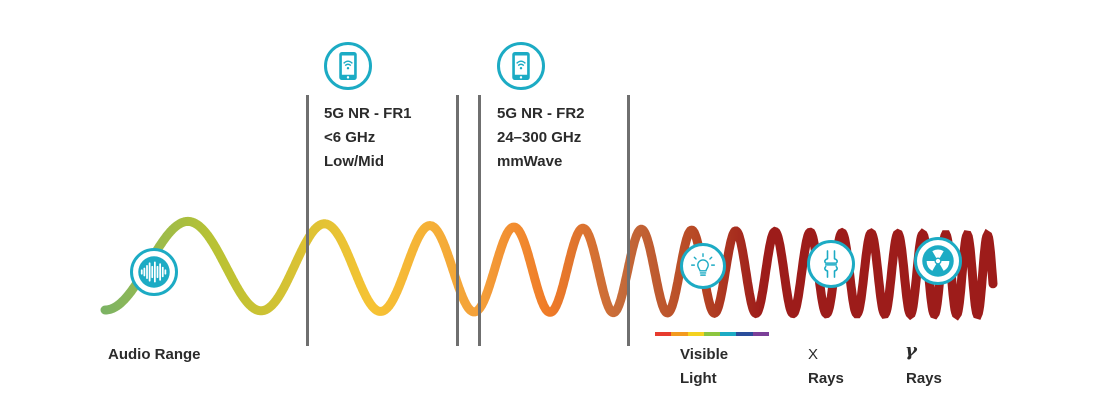 The width and height of the screenshot is (1111, 415). Describe the element at coordinates (744, 334) in the screenshot. I see `spectrum-blue` at that location.